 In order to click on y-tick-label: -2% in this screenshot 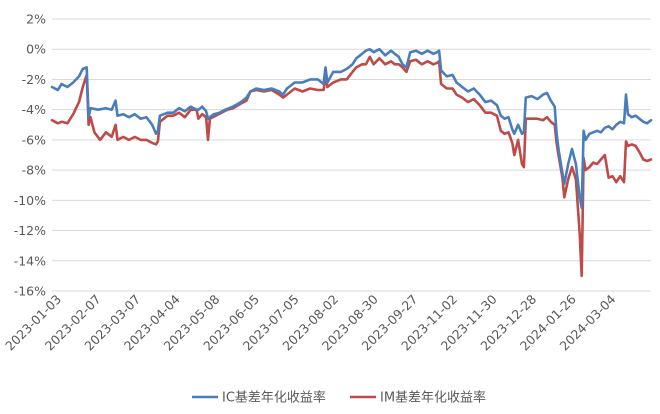, I will do `click(34, 79)`.